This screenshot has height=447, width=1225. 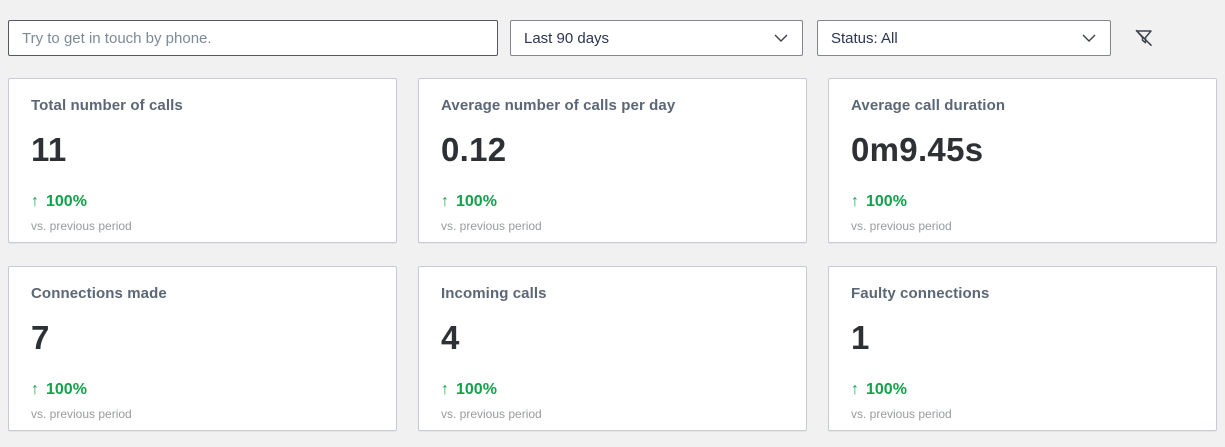 I want to click on filter-off-icon, so click(x=1144, y=38).